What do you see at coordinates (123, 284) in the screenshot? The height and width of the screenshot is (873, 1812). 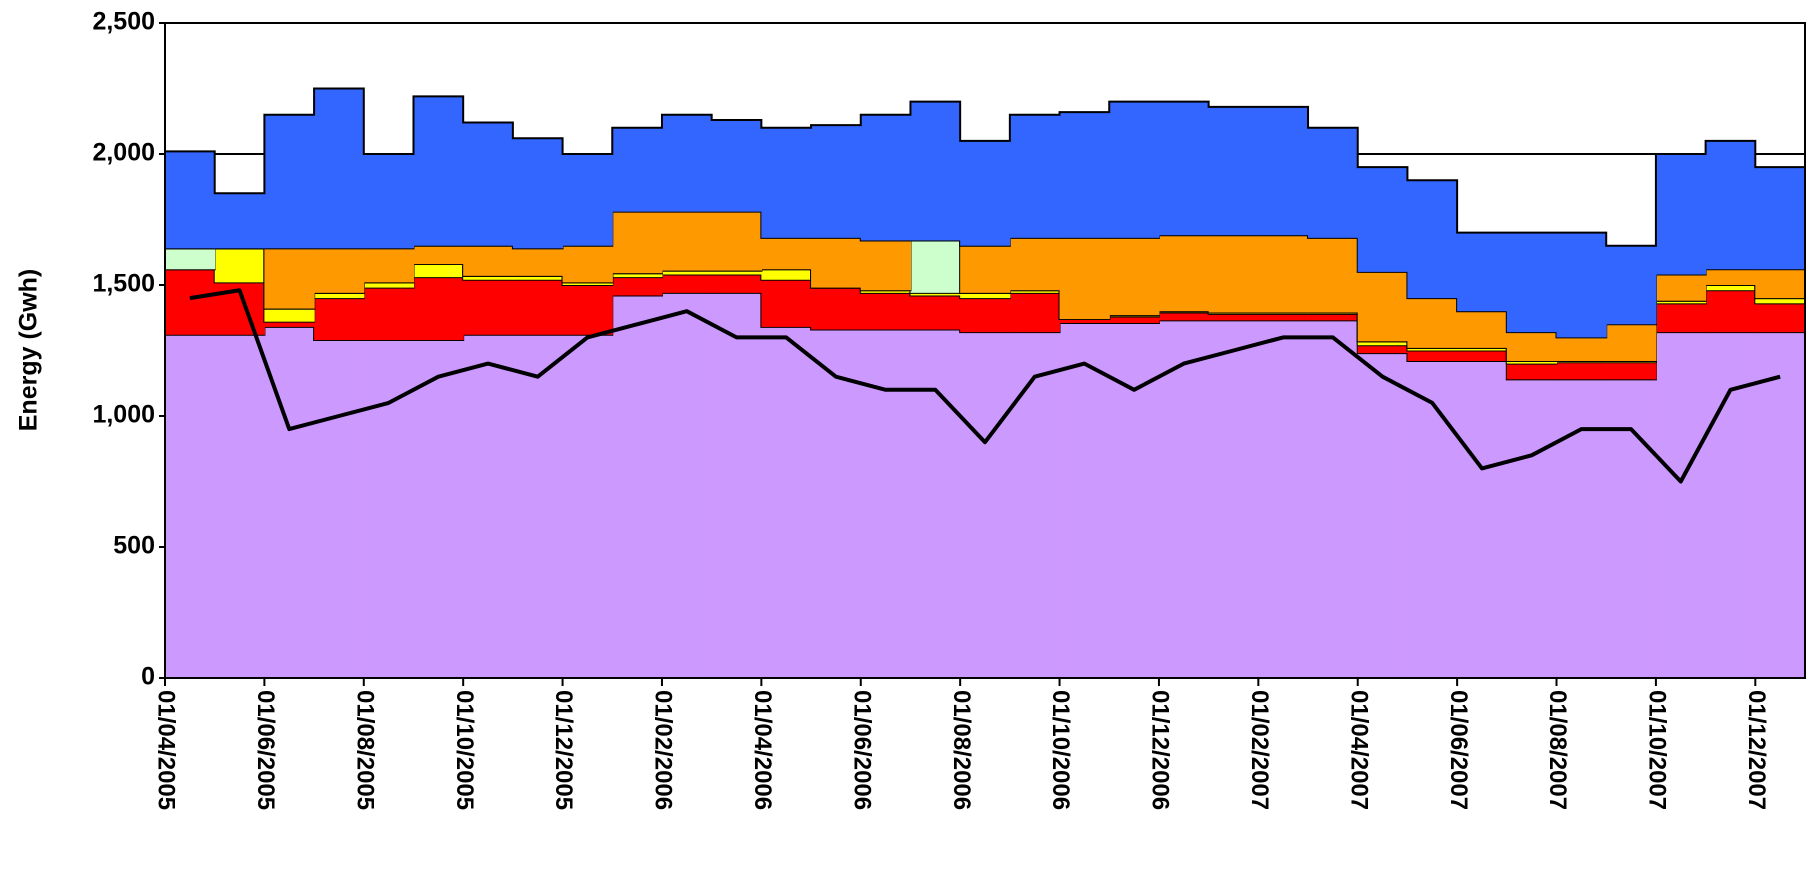 I see `y-tick-label: 1,500` at bounding box center [123, 284].